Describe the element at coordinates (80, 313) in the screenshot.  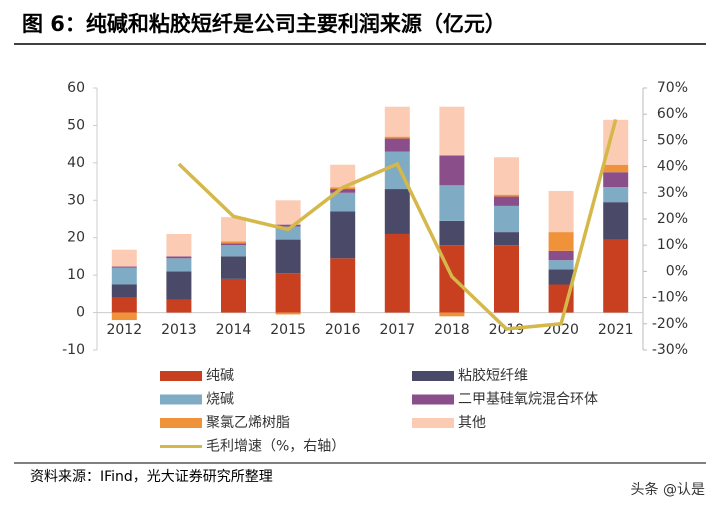
I see `y-tick-label: 0` at that location.